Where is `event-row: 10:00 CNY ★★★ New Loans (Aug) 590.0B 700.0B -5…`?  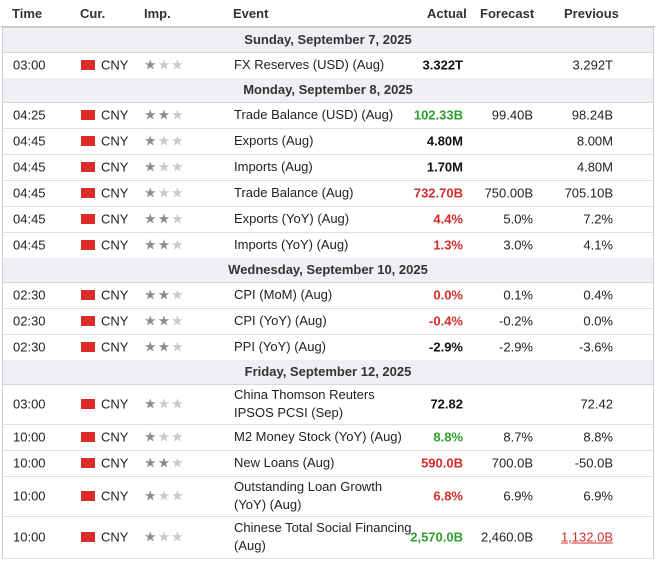
event-row: 10:00 CNY ★★★ New Loans (Aug) 590.0B 700.0B -5… is located at coordinates (328, 463).